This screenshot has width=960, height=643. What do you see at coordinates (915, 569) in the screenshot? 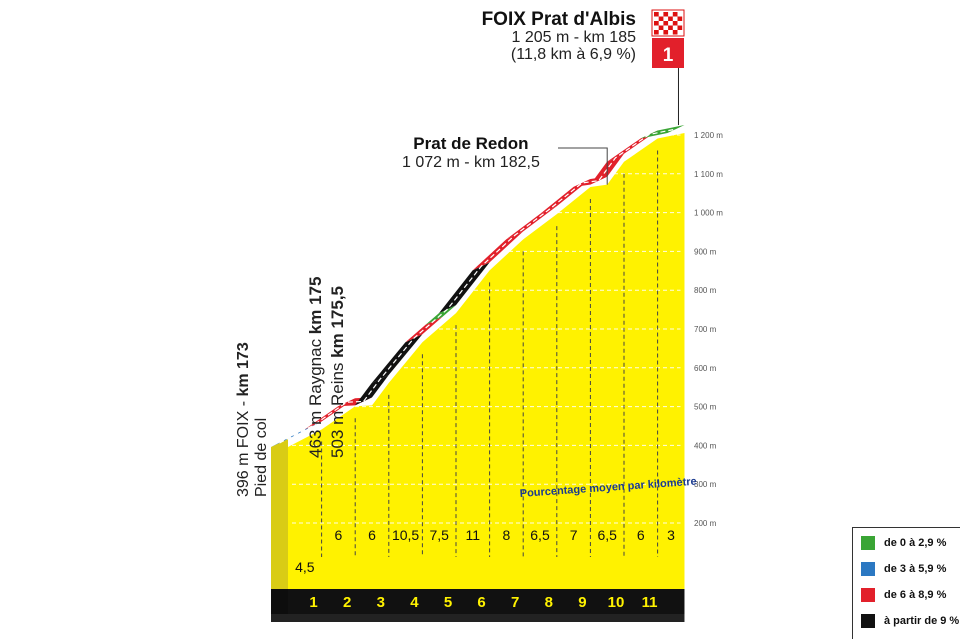
I see `legend-label: de 3 à 5,9 %` at bounding box center [915, 569].